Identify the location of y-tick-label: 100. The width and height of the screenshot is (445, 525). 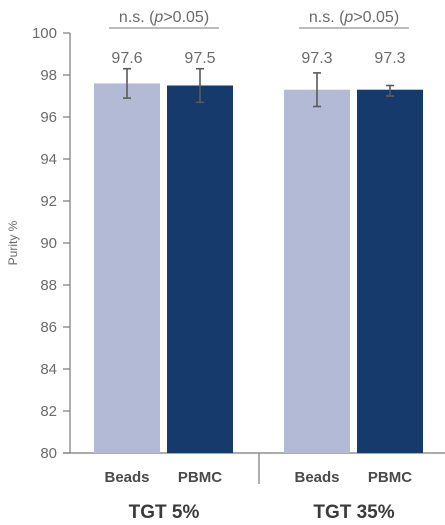
(44, 33).